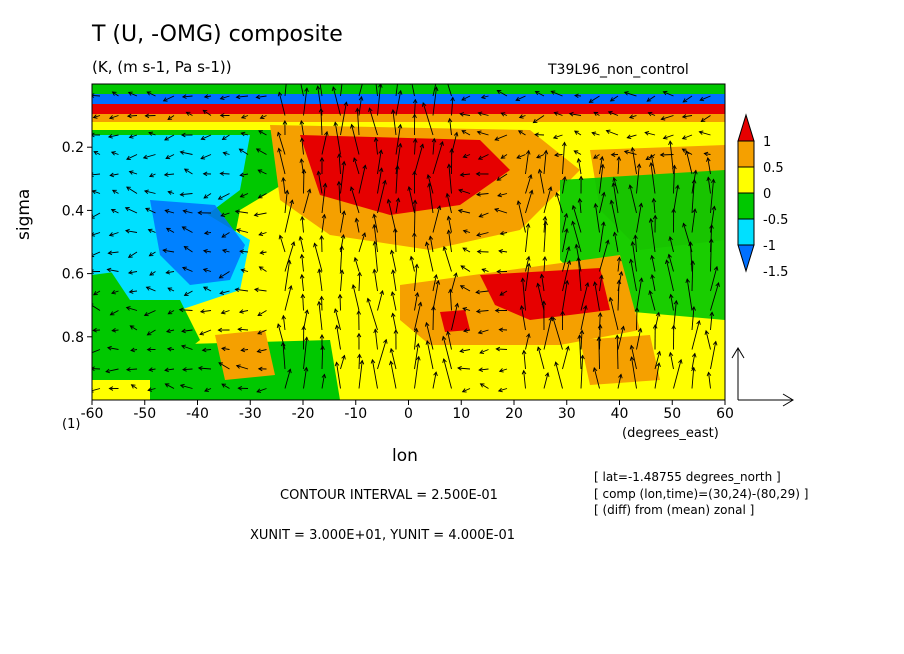 The height and width of the screenshot is (654, 904). Describe the element at coordinates (788, 400) in the screenshot. I see `reference-vector-right-head` at that location.